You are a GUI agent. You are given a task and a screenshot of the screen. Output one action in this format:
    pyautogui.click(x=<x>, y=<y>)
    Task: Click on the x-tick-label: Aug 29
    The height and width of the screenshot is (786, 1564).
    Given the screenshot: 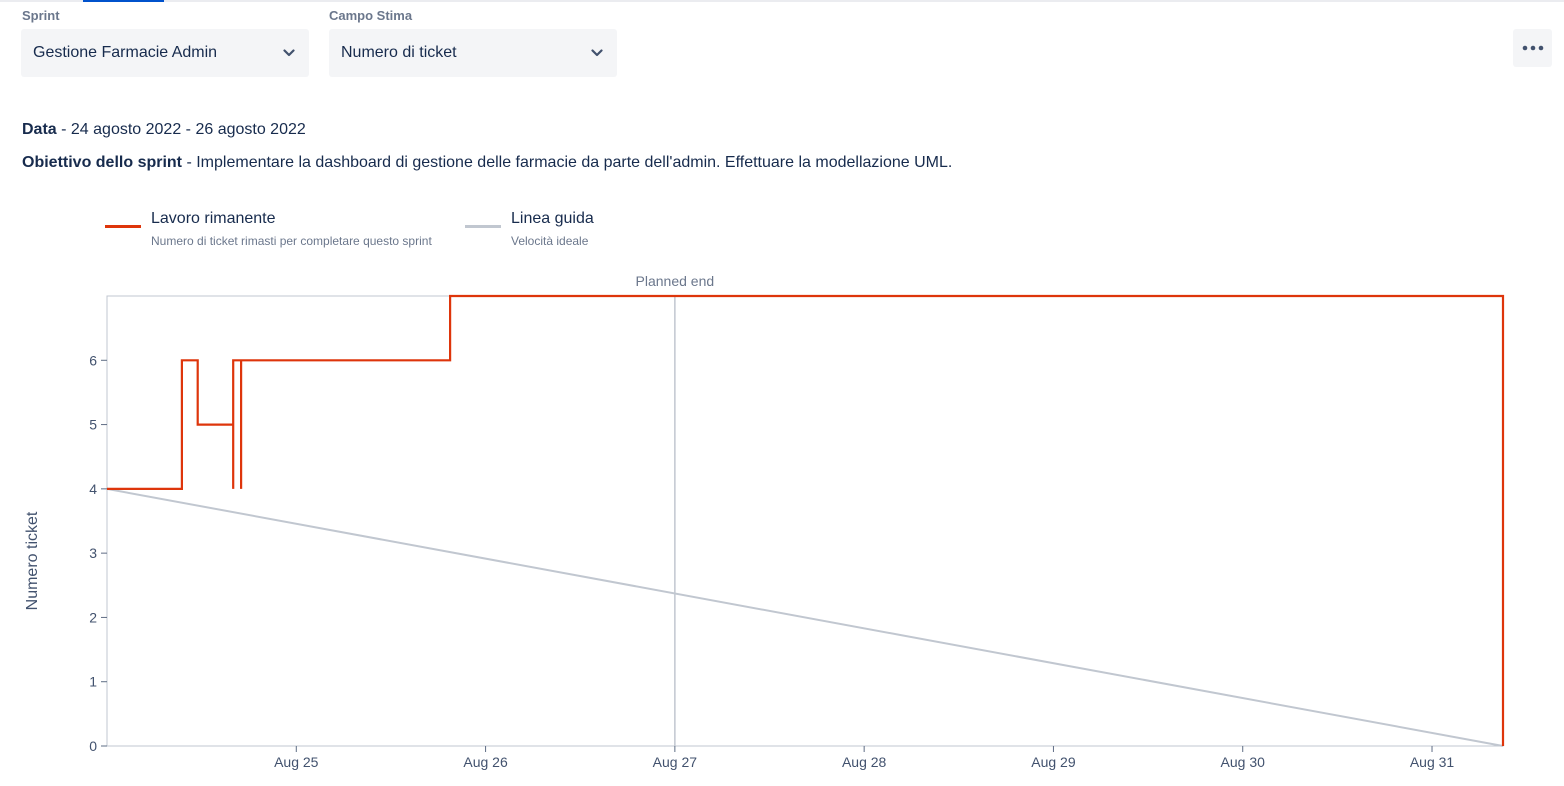 What is the action you would take?
    pyautogui.click(x=1053, y=762)
    